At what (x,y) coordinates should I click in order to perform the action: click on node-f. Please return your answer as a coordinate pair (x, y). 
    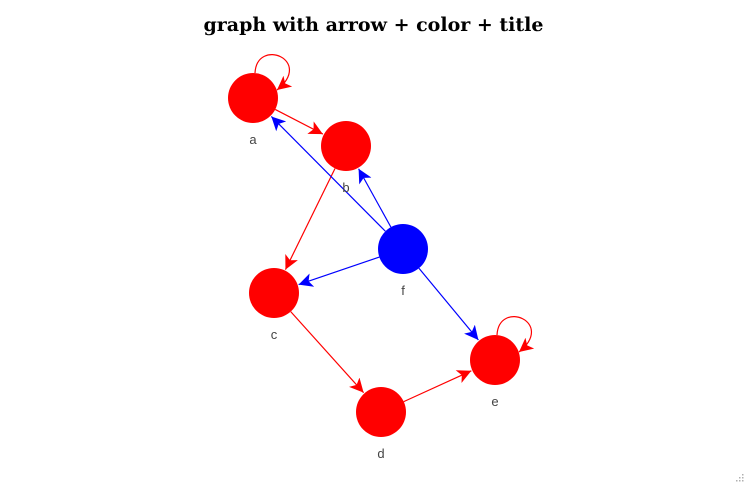
    Looking at the image, I should click on (403, 249).